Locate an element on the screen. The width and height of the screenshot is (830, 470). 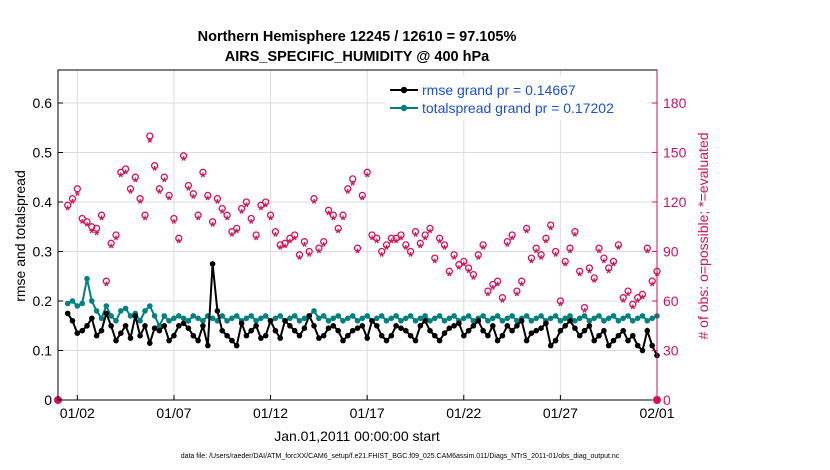
legend-box is located at coordinates (516, 98).